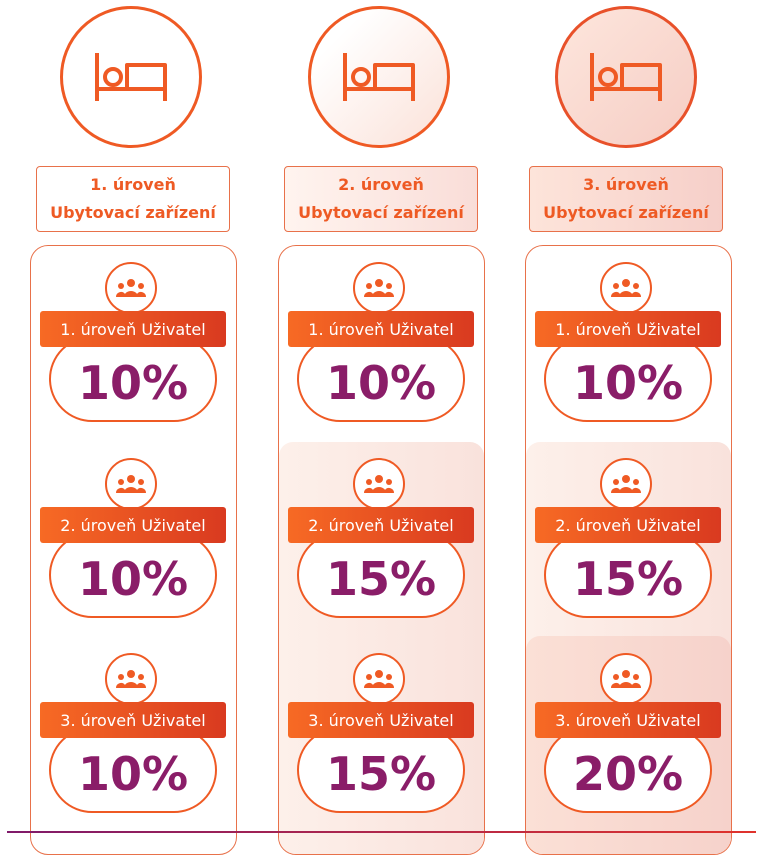 The image size is (767, 855). What do you see at coordinates (133, 199) in the screenshot?
I see `accommodation-level-header: 1. úroveň Ubytovací zařízení` at bounding box center [133, 199].